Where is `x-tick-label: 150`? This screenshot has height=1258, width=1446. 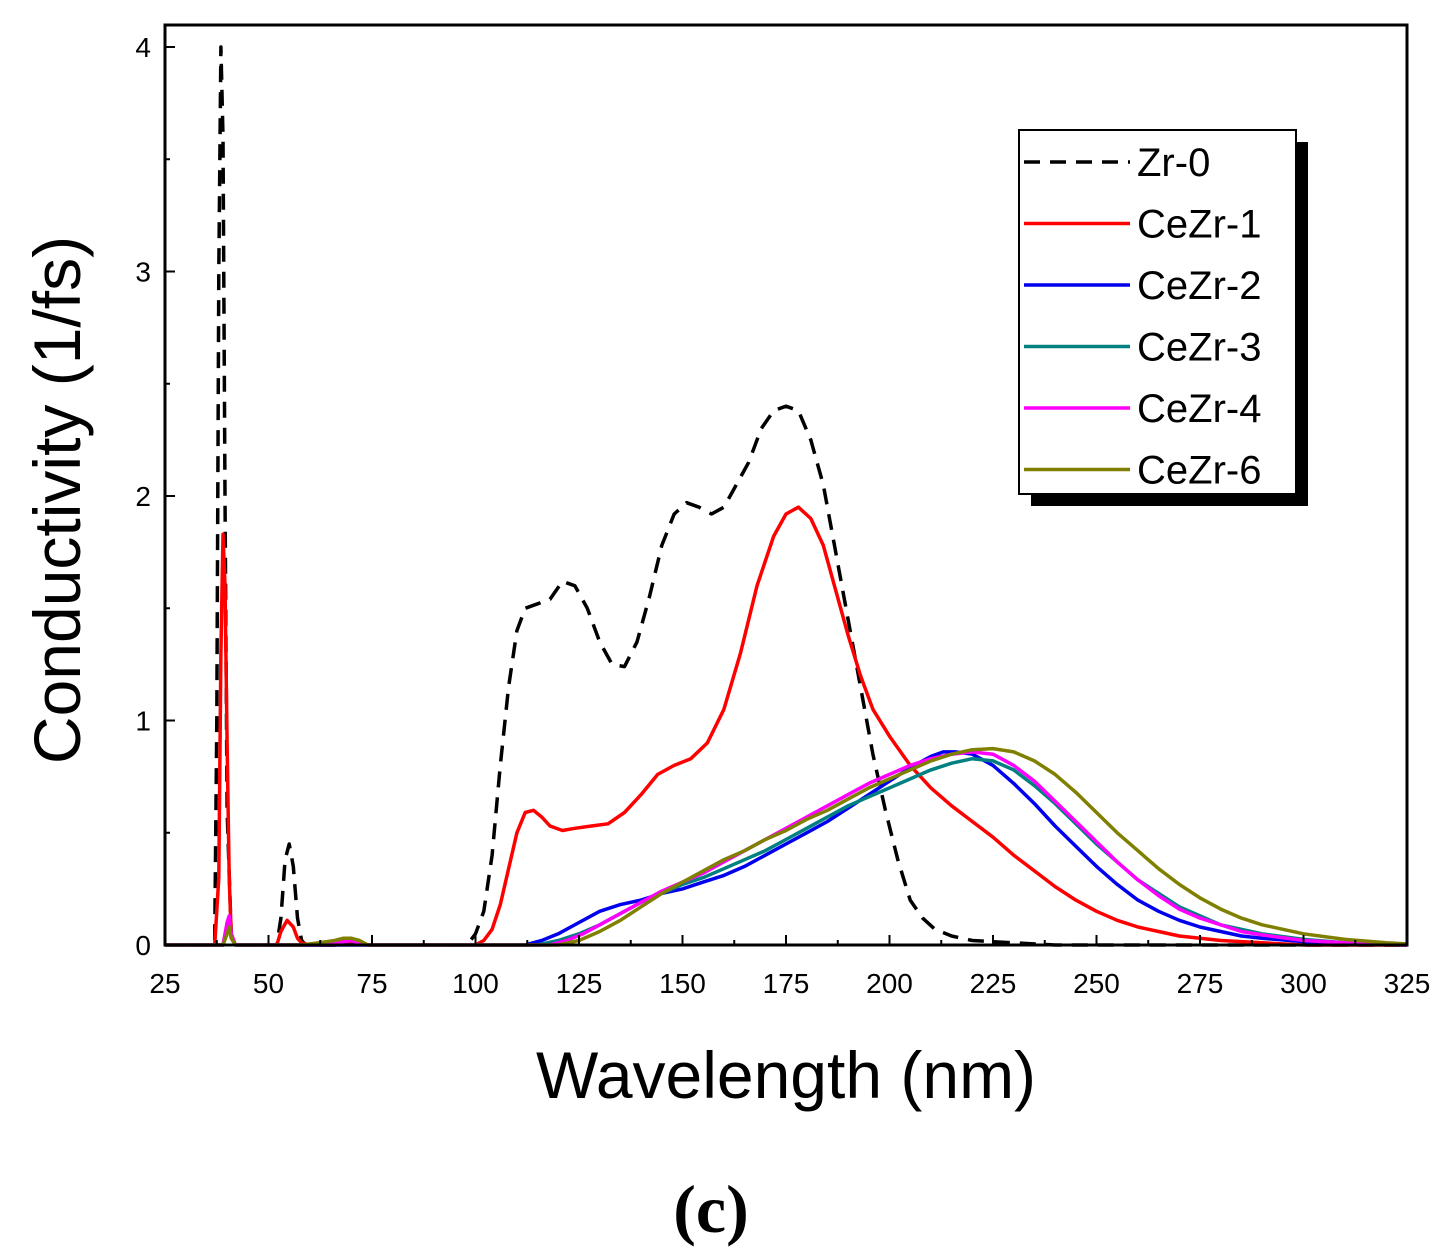
x-tick-label: 150 is located at coordinates (682, 983).